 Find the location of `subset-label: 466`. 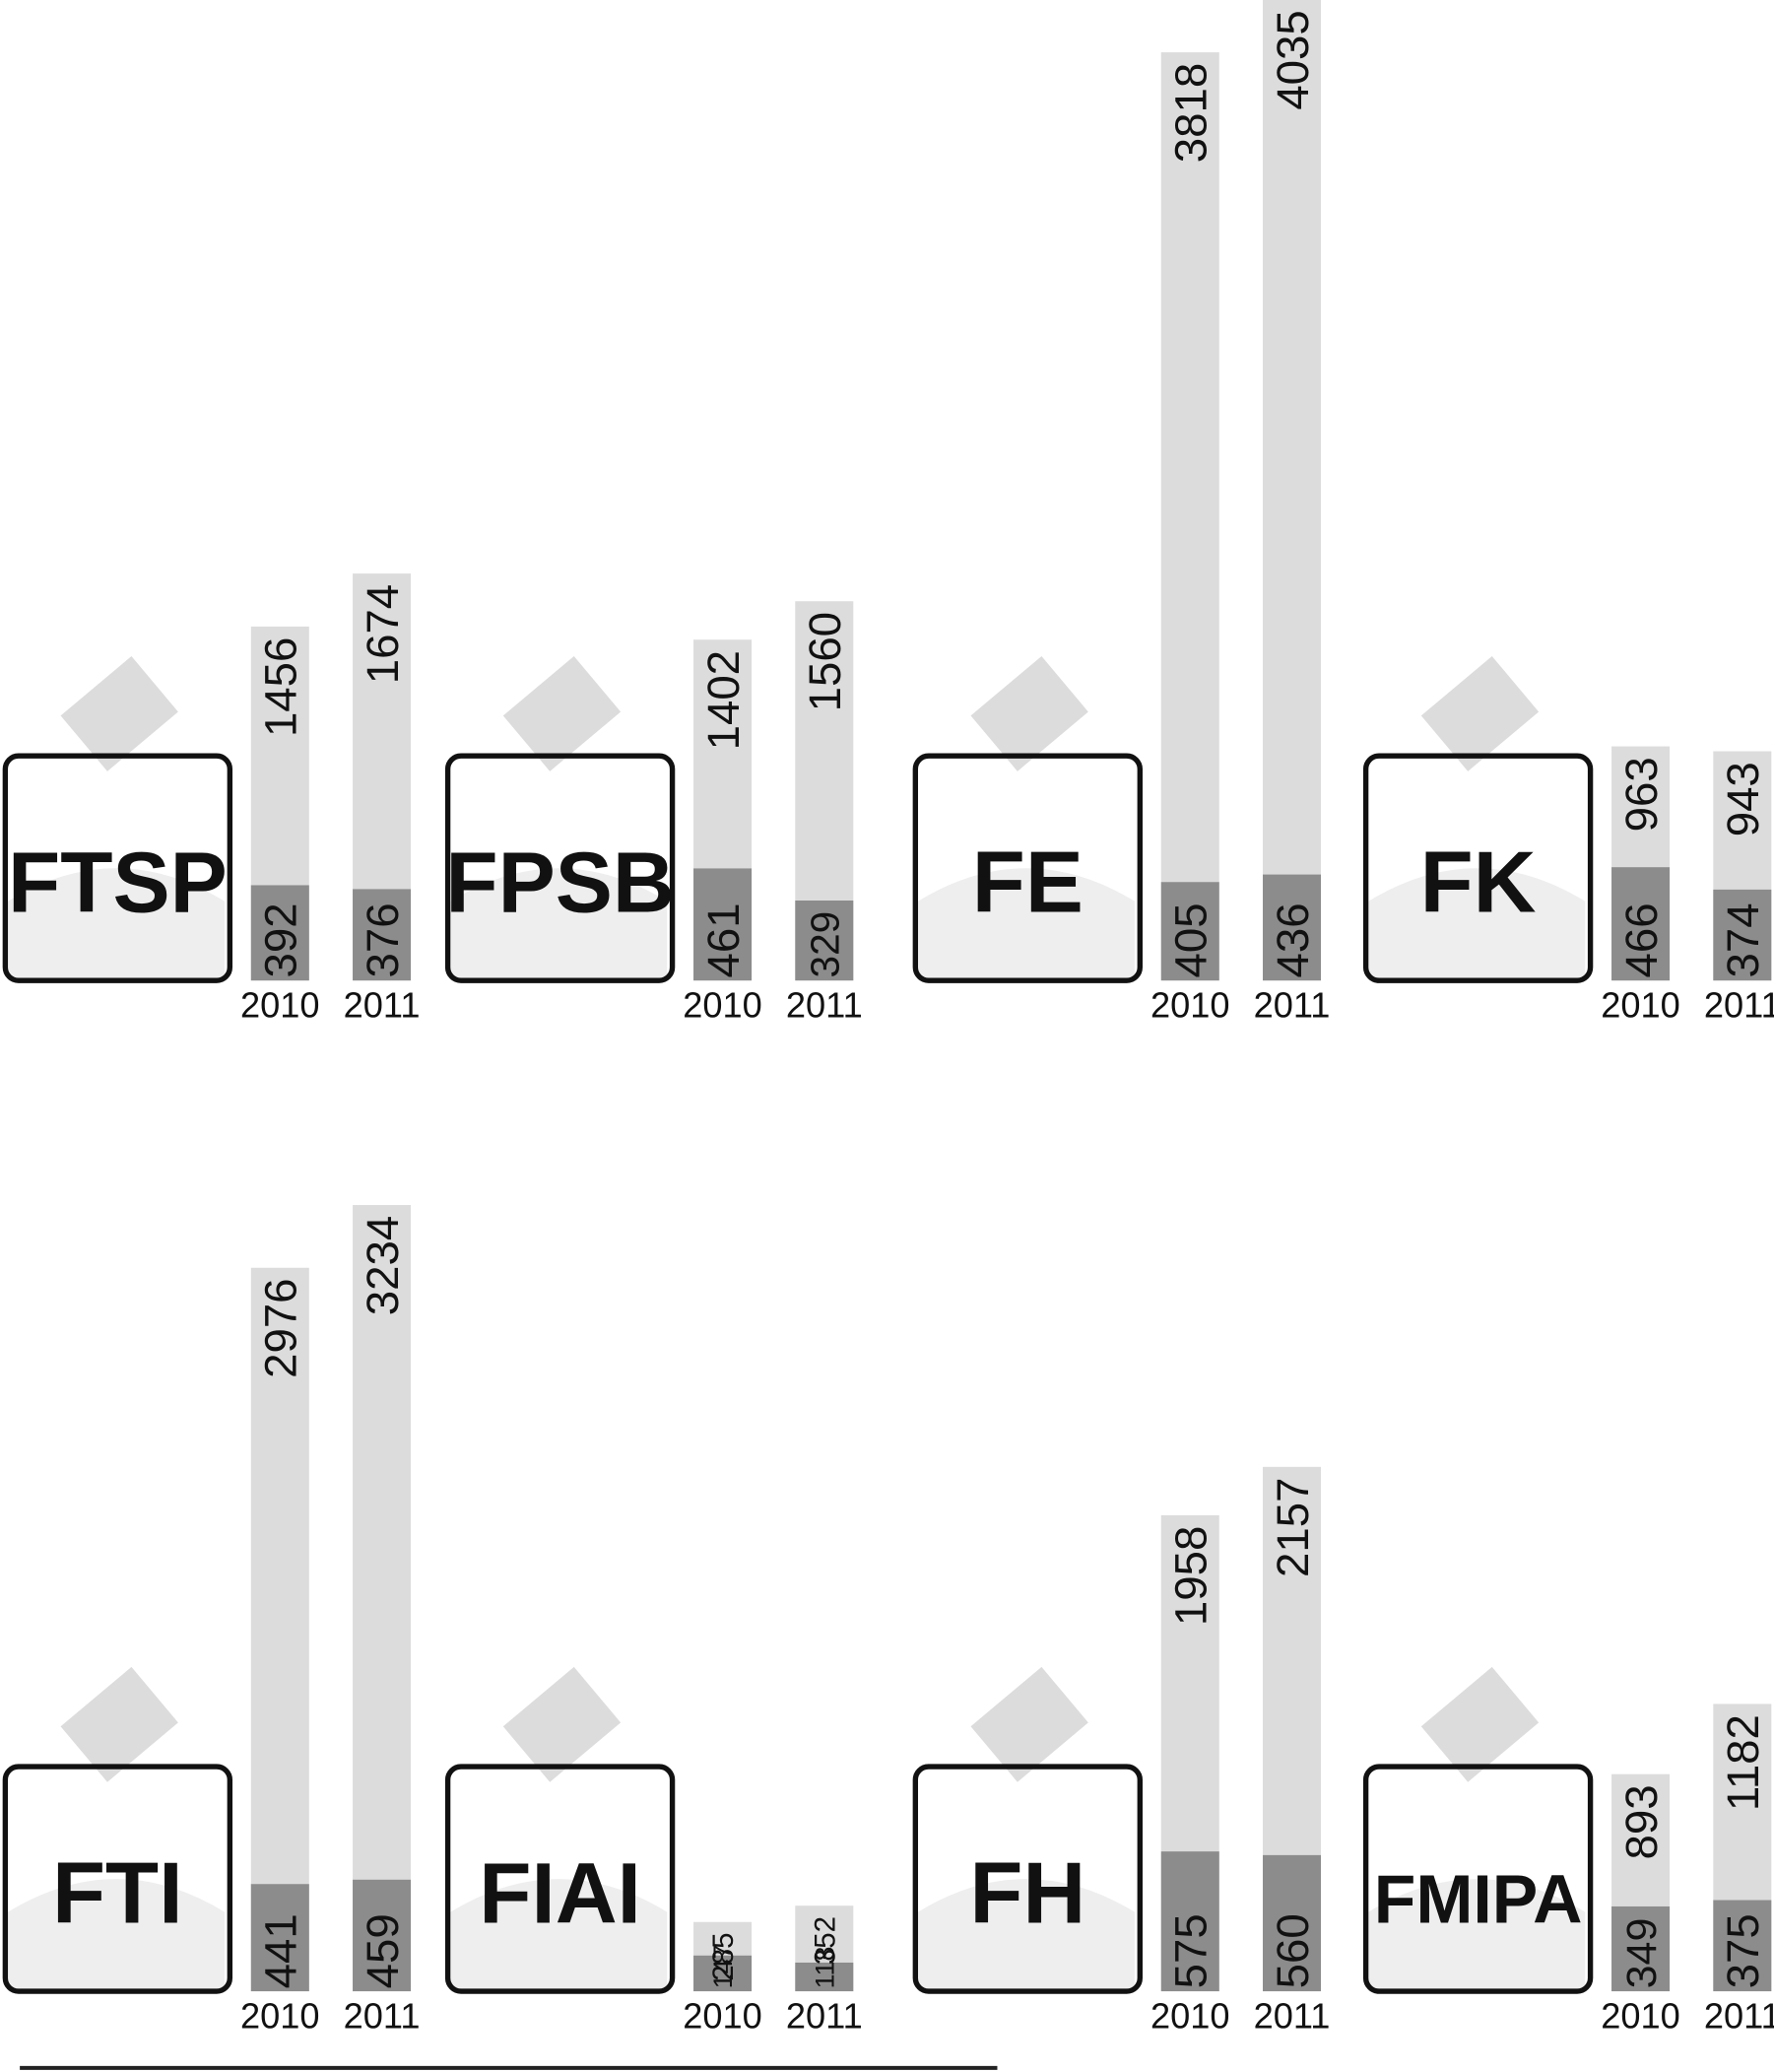

subset-label: 466 is located at coordinates (1641, 940).